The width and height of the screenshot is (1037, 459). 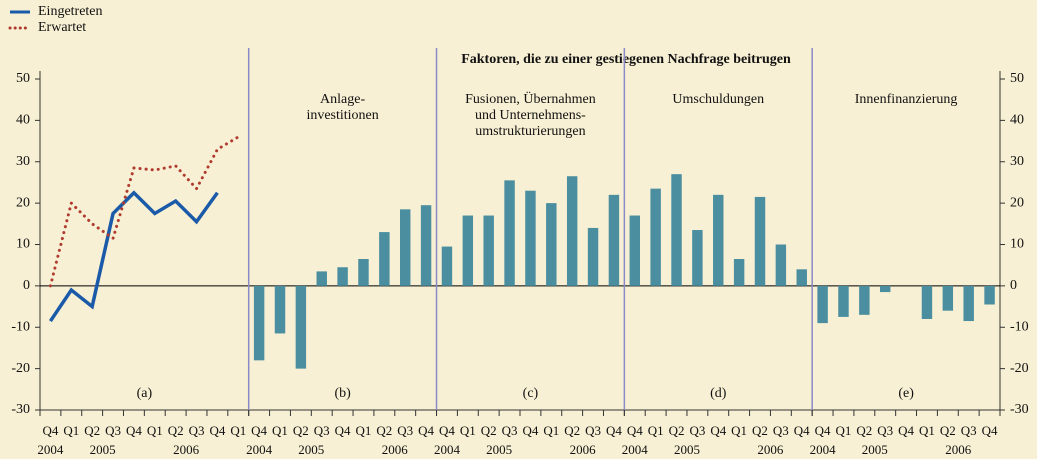 What do you see at coordinates (1017, 78) in the screenshot?
I see `y2-tick-label: 50` at bounding box center [1017, 78].